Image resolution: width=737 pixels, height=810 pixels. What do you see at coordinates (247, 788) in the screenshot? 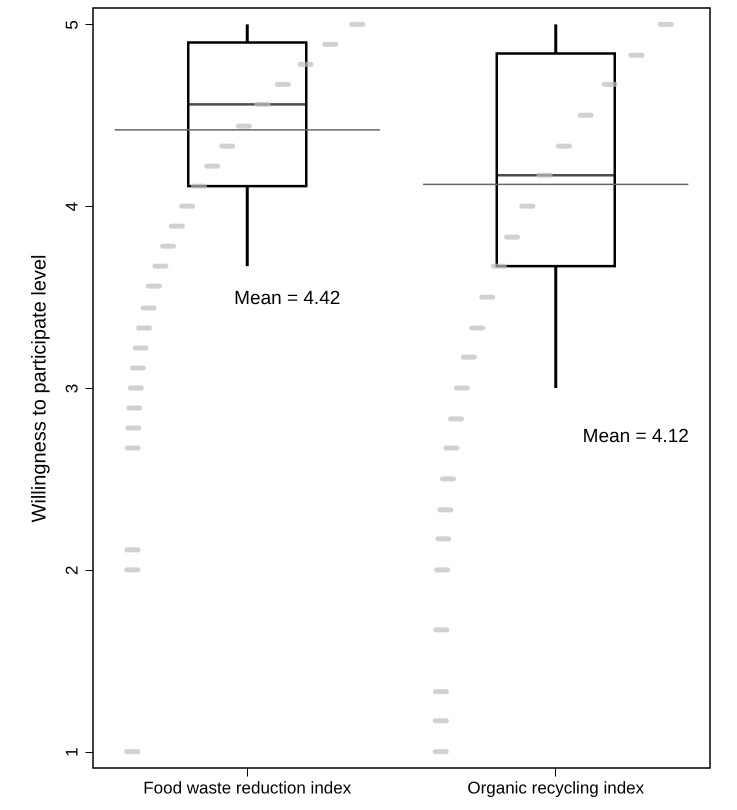
I see `x-tick-label: Food waste reduction index` at bounding box center [247, 788].